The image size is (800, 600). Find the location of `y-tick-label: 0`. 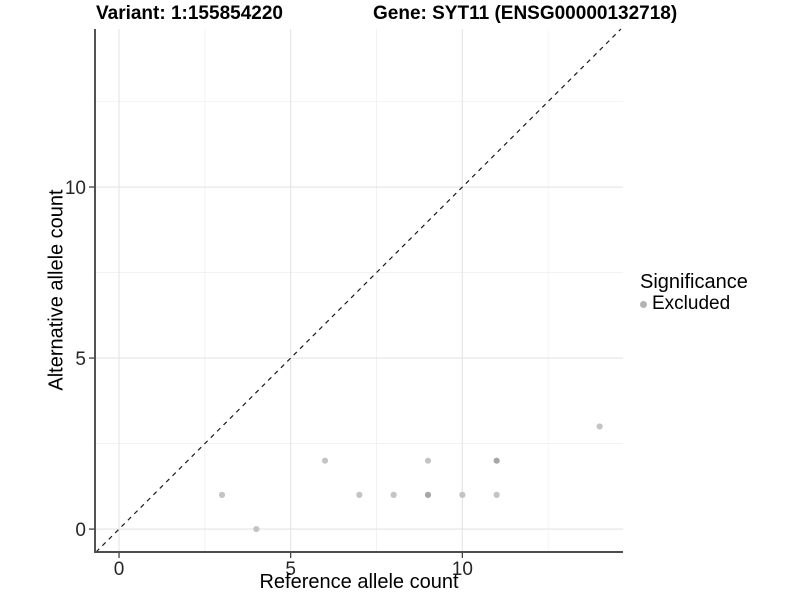

y-tick-label: 0 is located at coordinates (80, 530).